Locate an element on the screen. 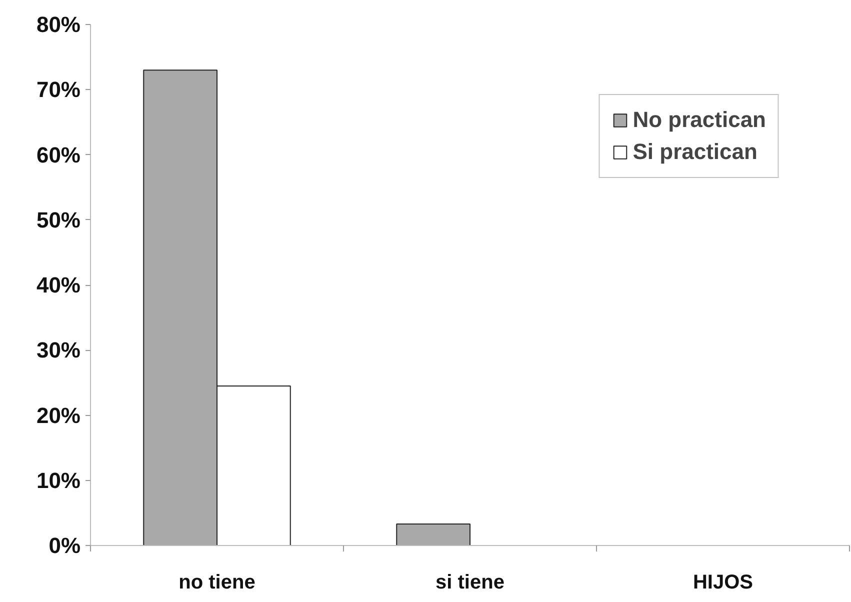 The height and width of the screenshot is (602, 851). x-tick-label: no tiene is located at coordinates (217, 583).